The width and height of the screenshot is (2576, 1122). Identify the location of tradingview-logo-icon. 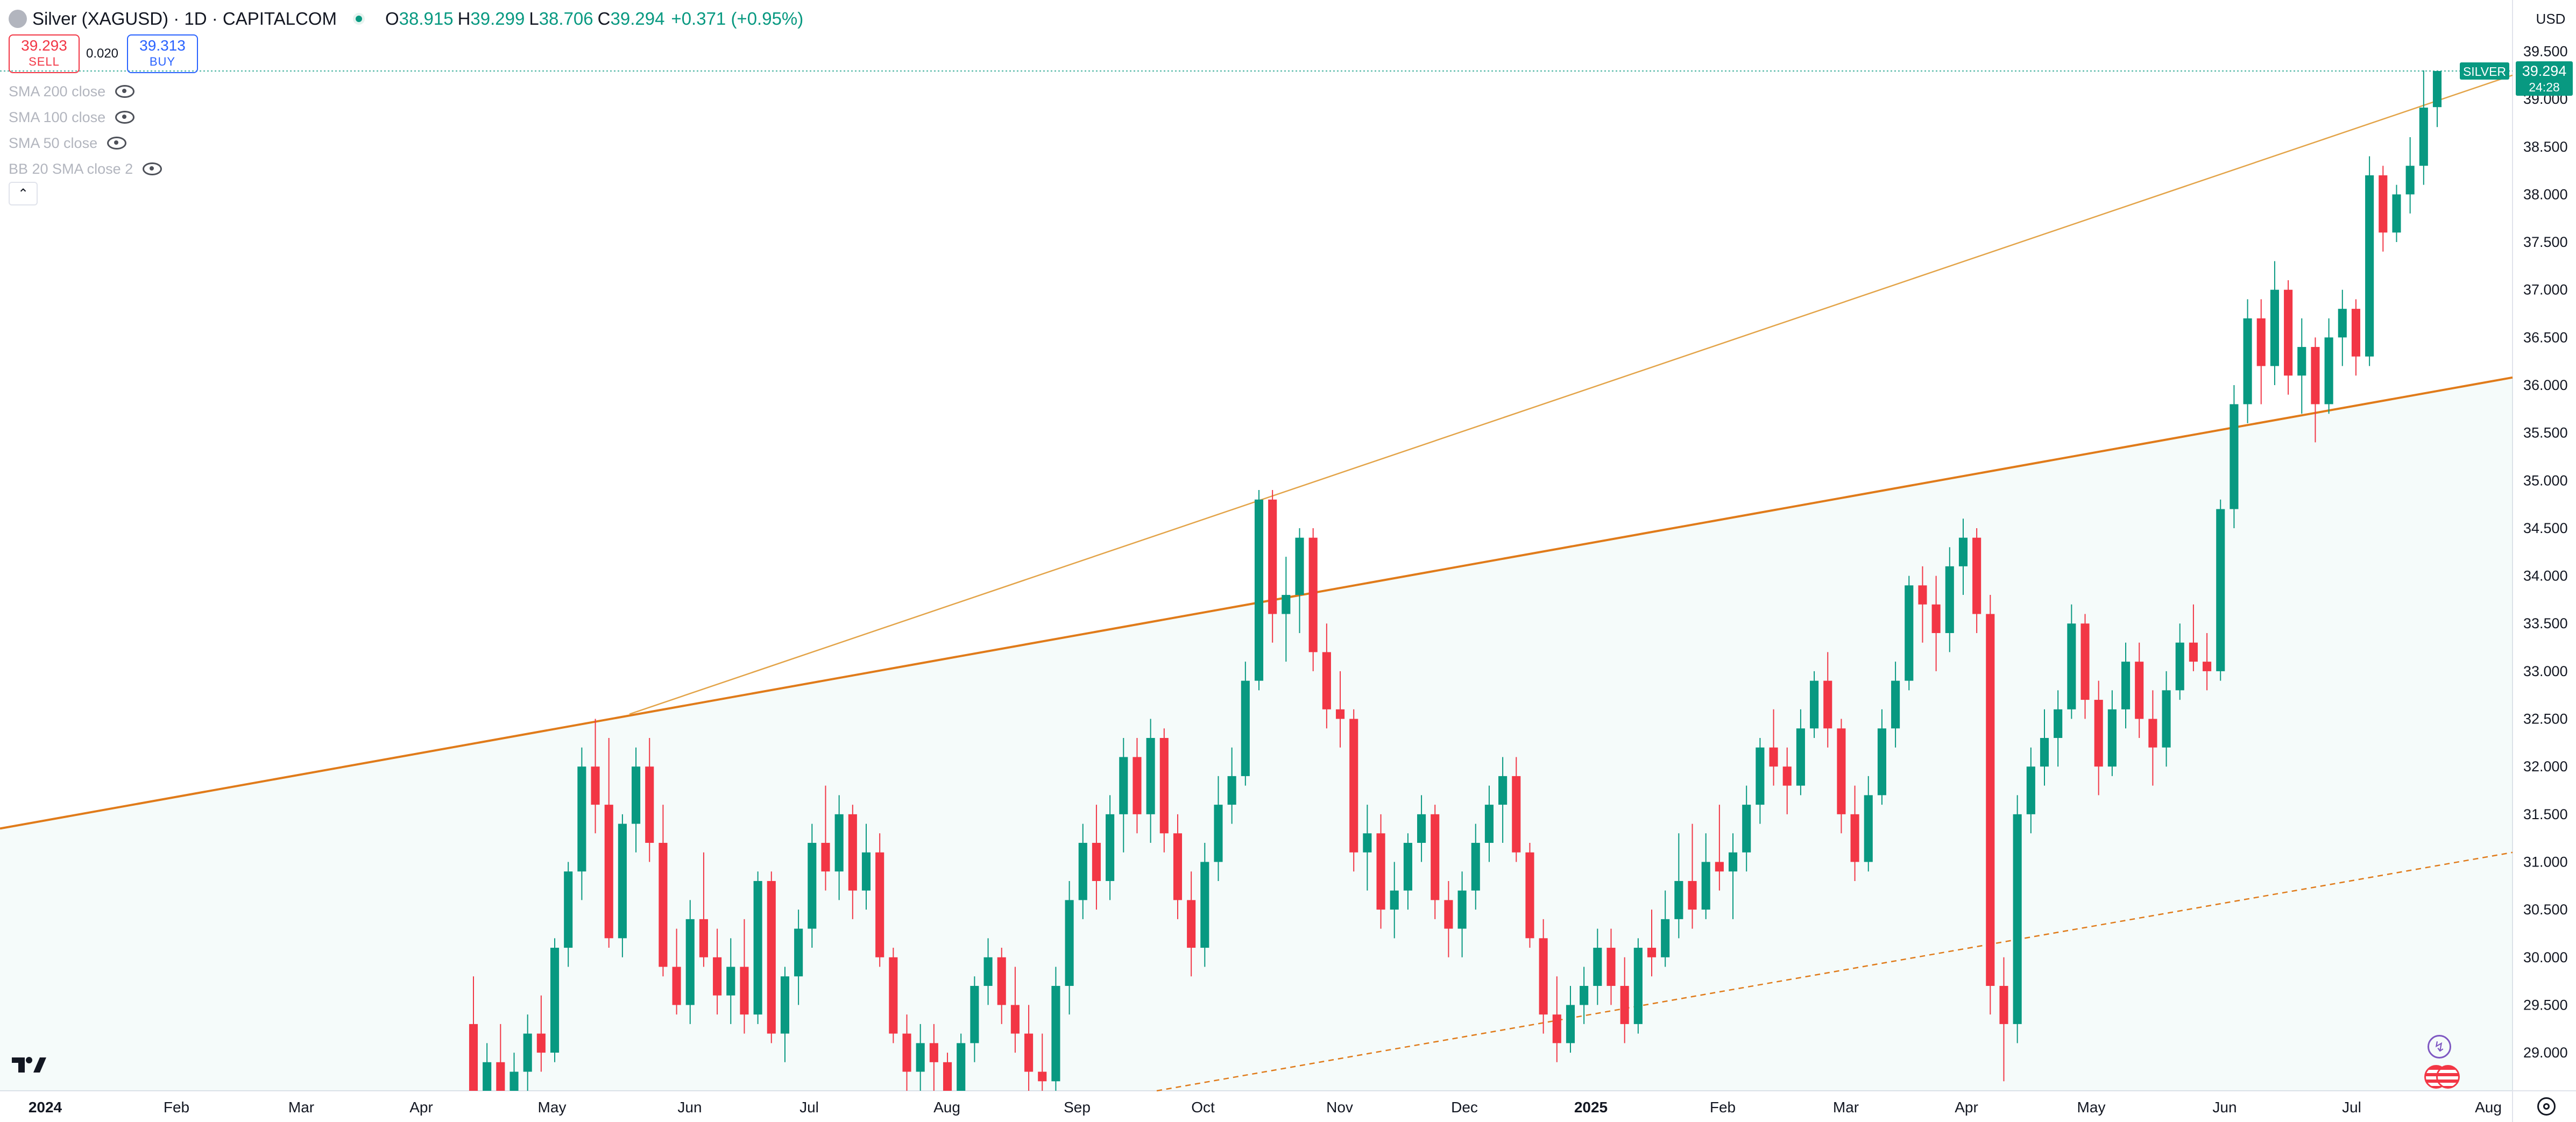
(29, 1065).